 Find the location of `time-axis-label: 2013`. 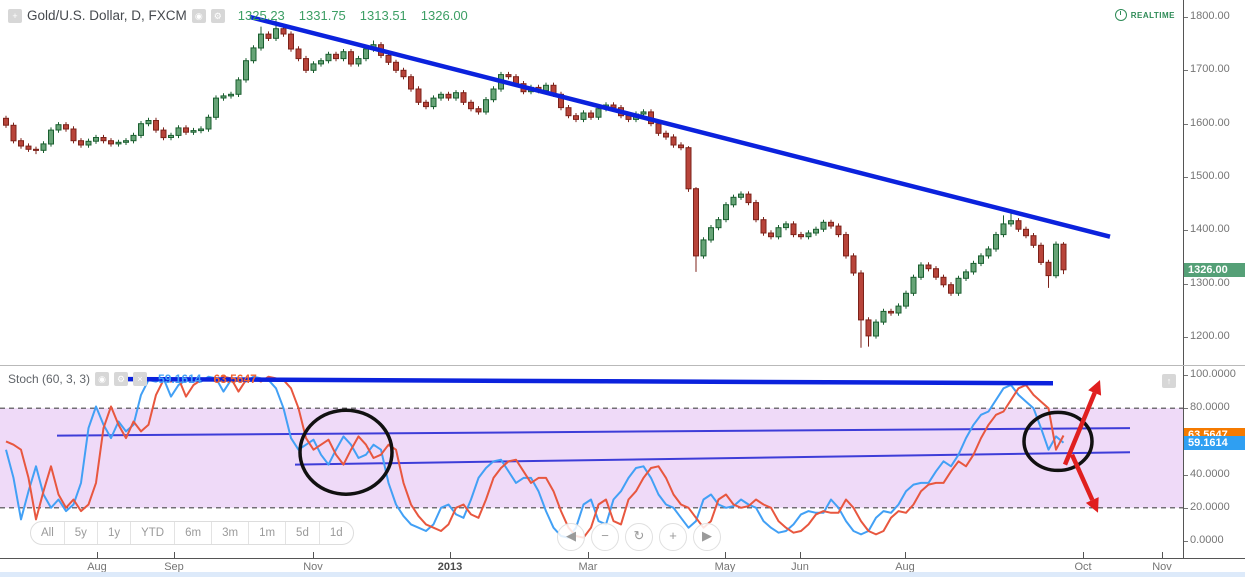

time-axis-label: 2013 is located at coordinates (450, 567).